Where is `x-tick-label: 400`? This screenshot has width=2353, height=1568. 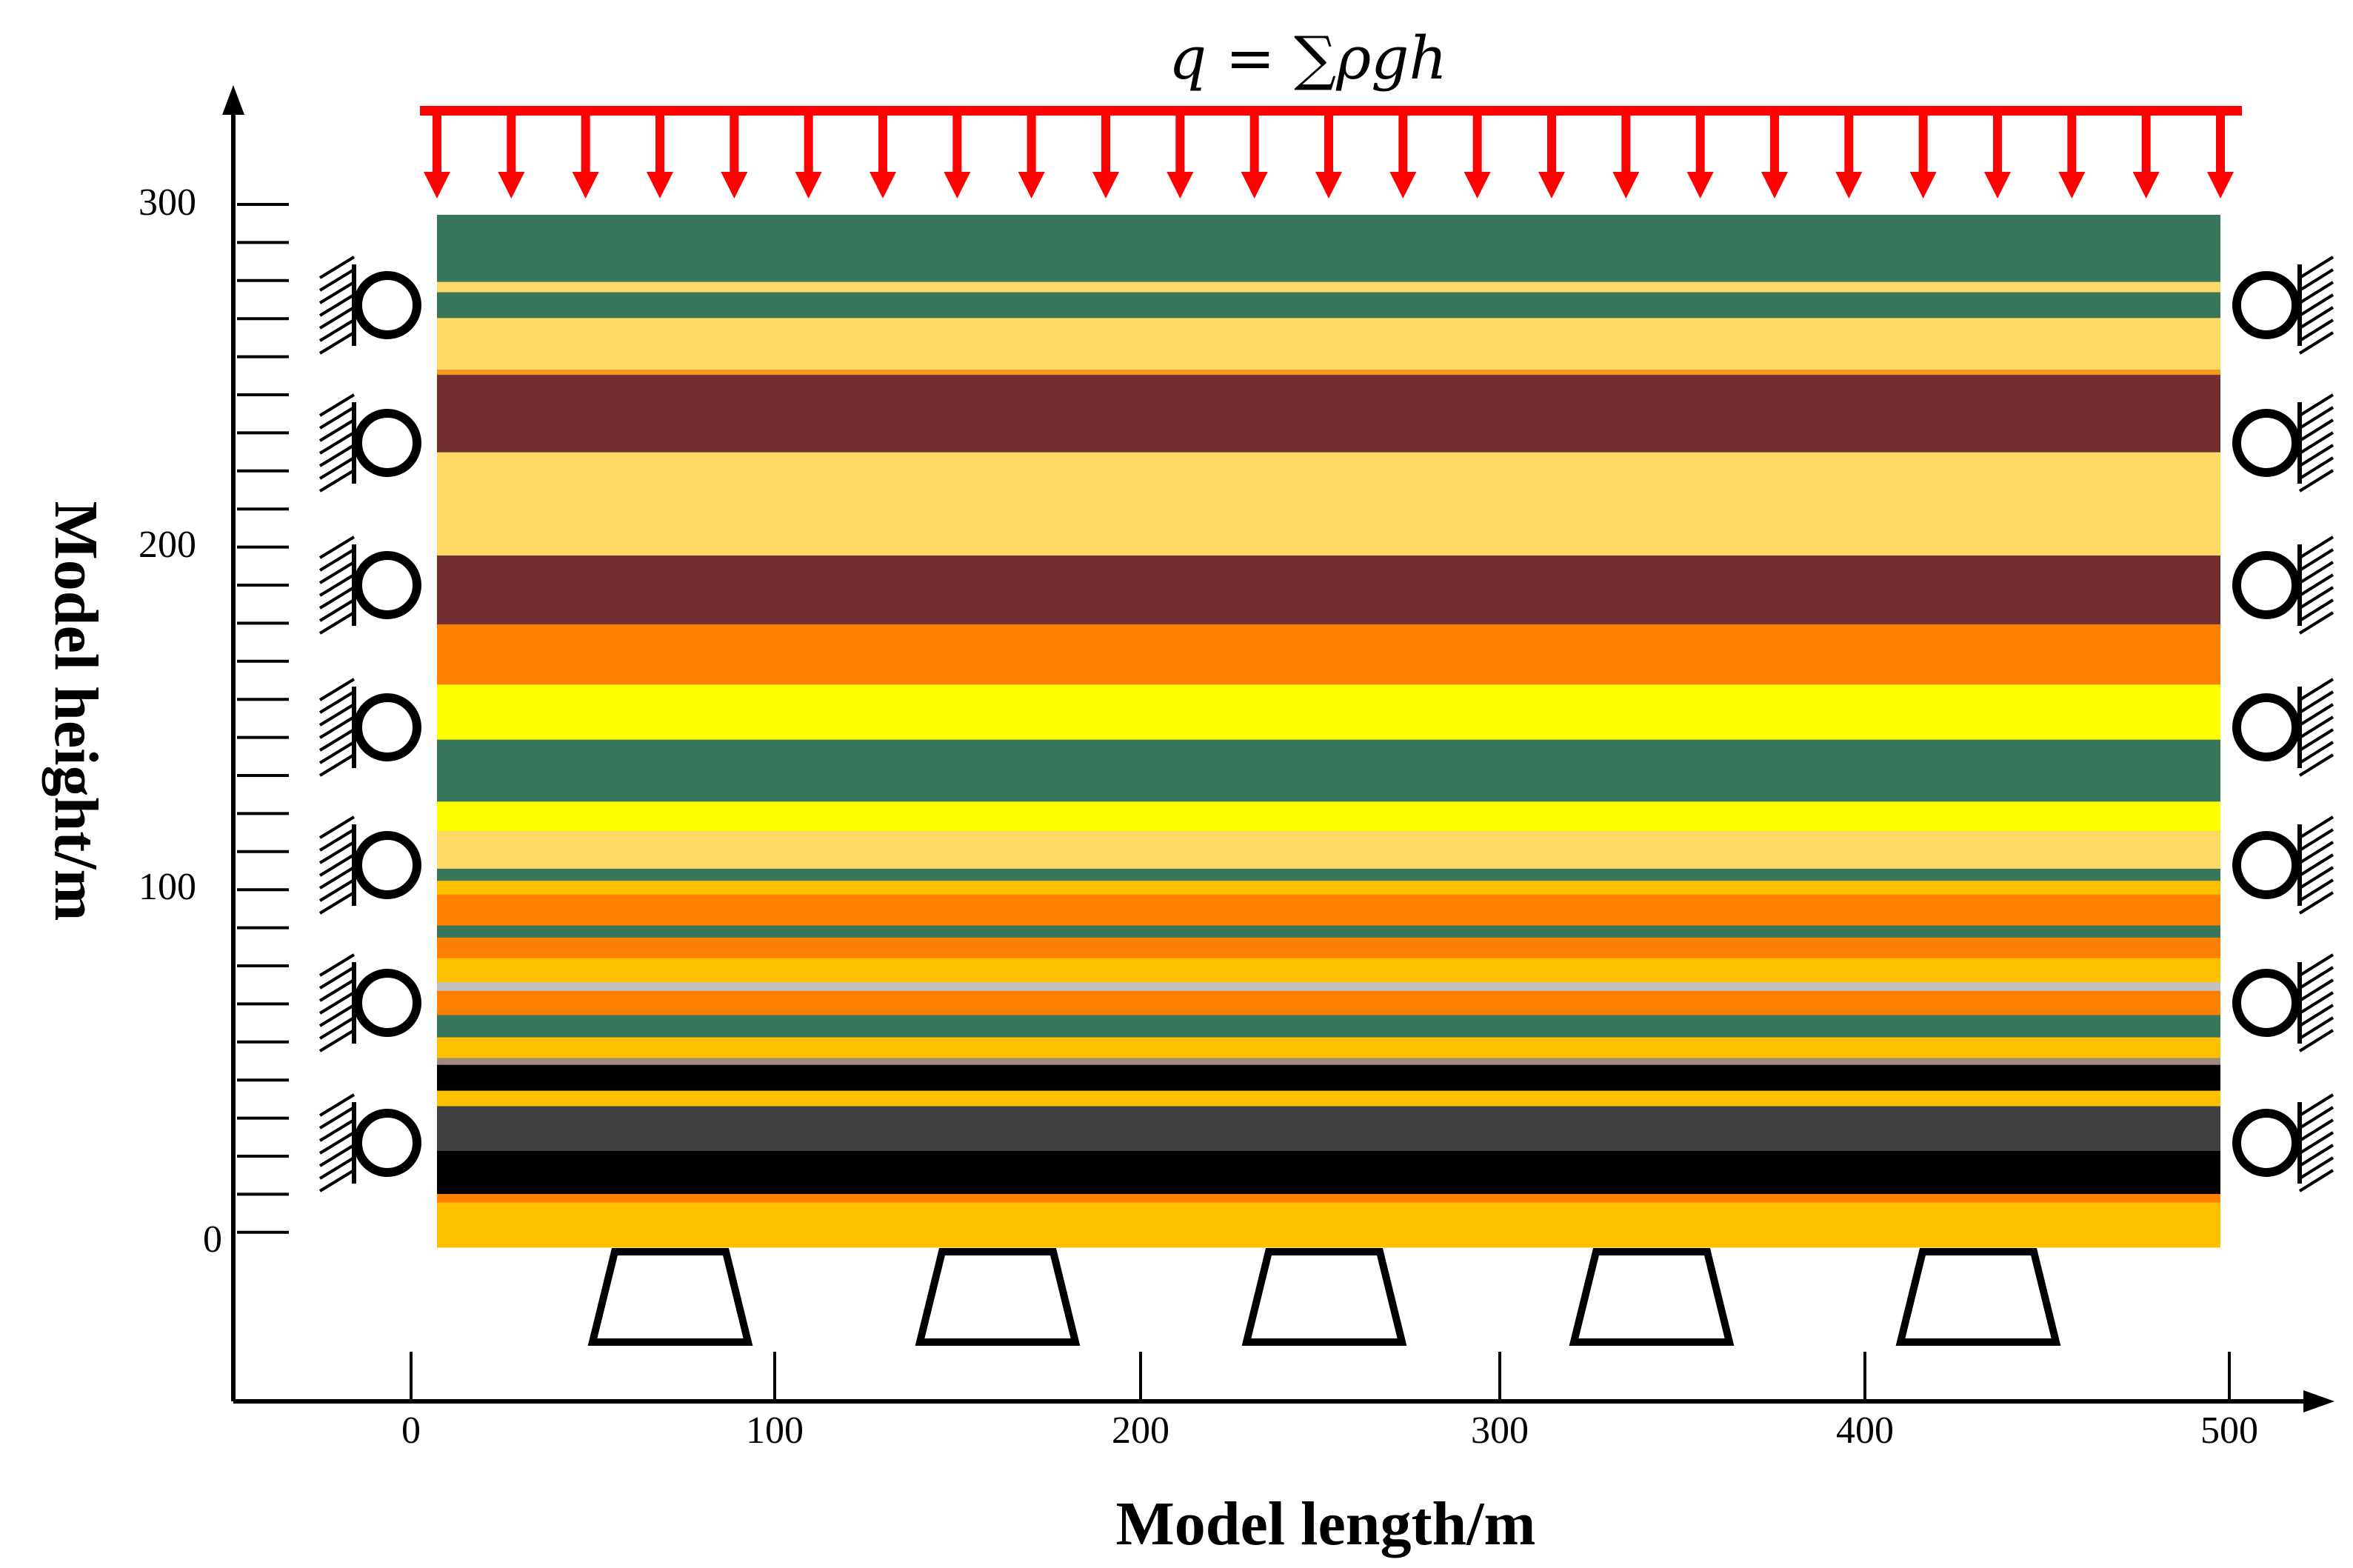 x-tick-label: 400 is located at coordinates (1865, 1430).